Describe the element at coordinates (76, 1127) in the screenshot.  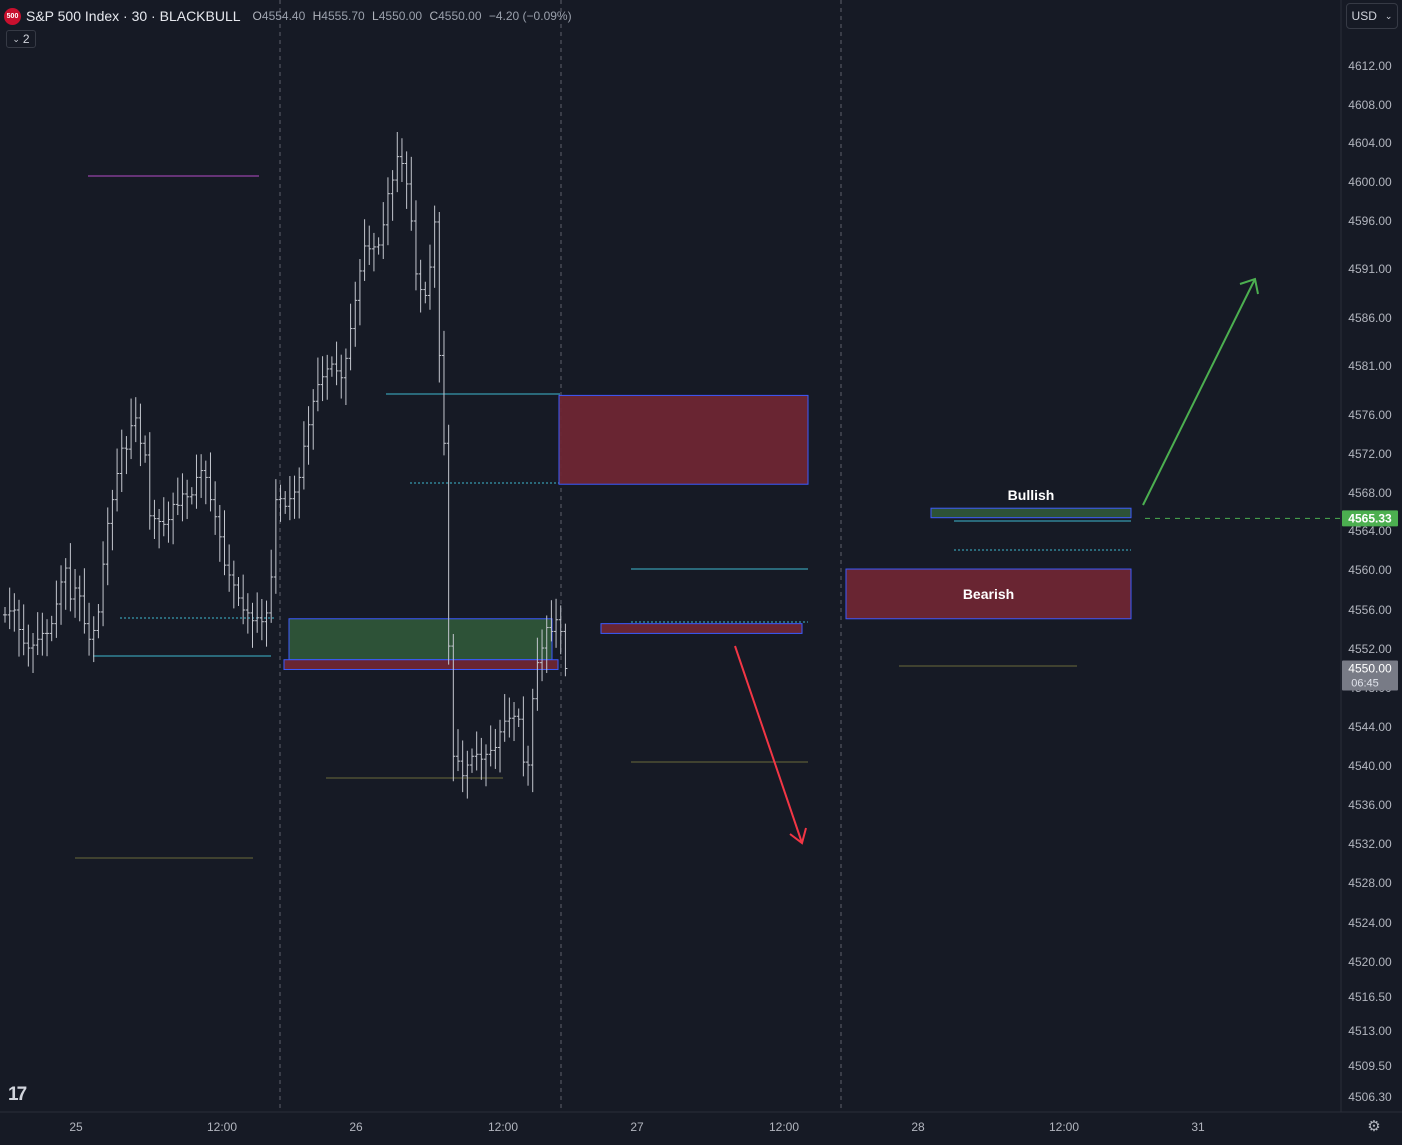
I see `time-tick-label: 25` at that location.